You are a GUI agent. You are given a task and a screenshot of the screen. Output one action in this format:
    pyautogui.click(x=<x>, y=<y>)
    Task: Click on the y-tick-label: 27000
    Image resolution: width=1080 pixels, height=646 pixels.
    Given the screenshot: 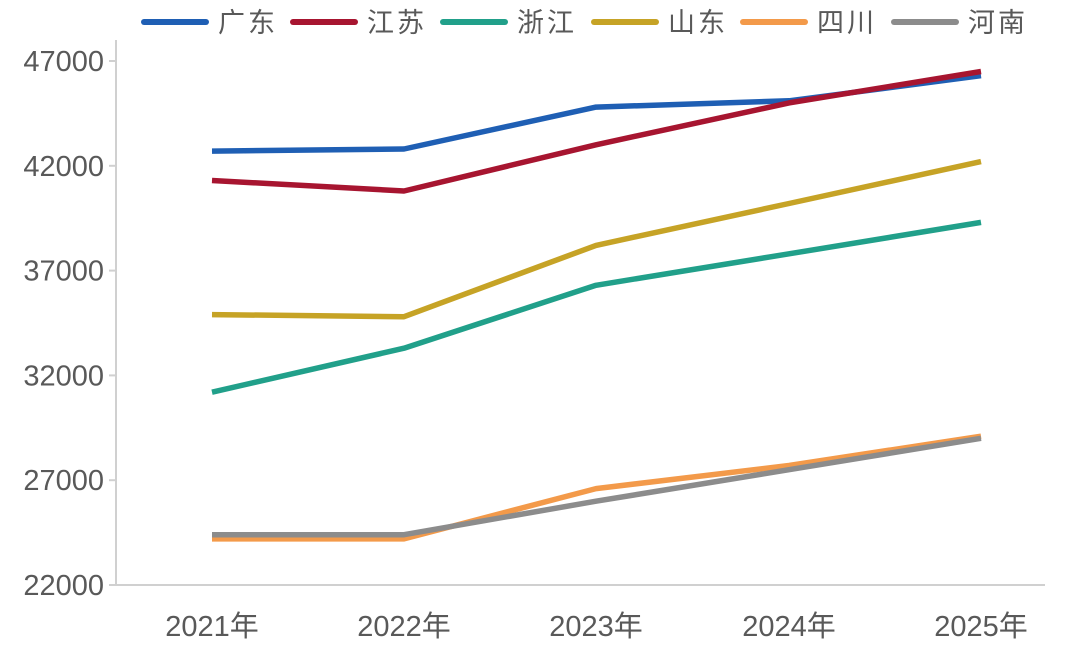 What is the action you would take?
    pyautogui.click(x=63, y=481)
    